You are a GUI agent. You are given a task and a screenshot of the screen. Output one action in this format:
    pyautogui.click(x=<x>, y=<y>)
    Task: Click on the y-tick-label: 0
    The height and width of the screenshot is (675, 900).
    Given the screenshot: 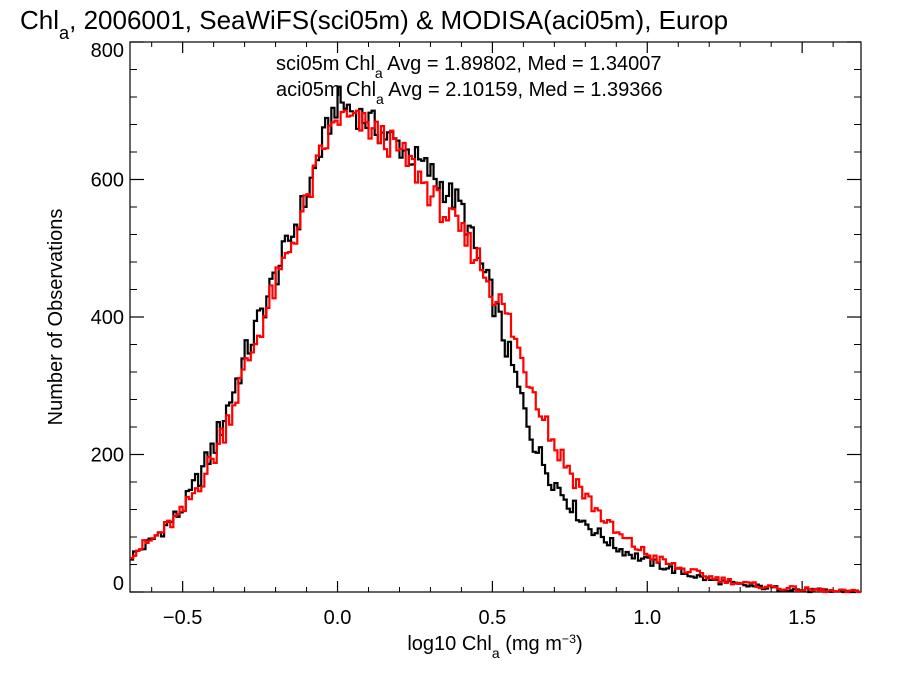 What is the action you would take?
    pyautogui.click(x=118, y=584)
    